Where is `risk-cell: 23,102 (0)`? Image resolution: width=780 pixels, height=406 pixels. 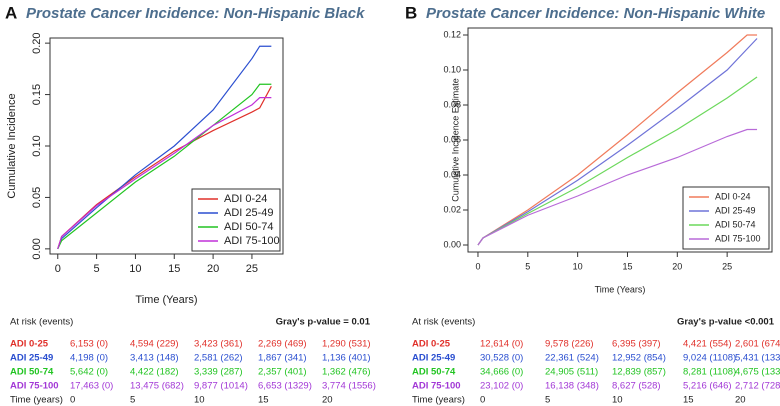
risk-cell: 23,102 (0) is located at coordinates (501, 386).